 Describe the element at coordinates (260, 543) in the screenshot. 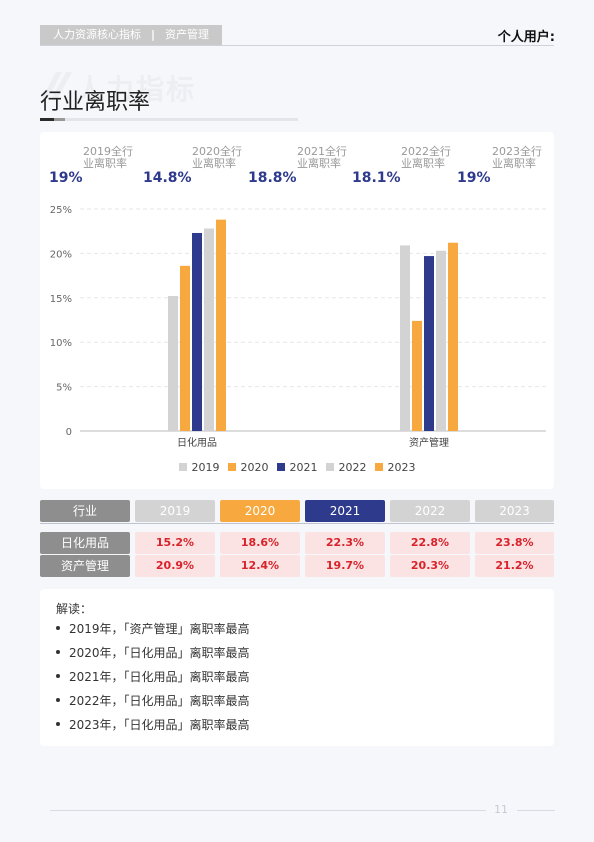

I see `table-cell: 18.6%` at that location.